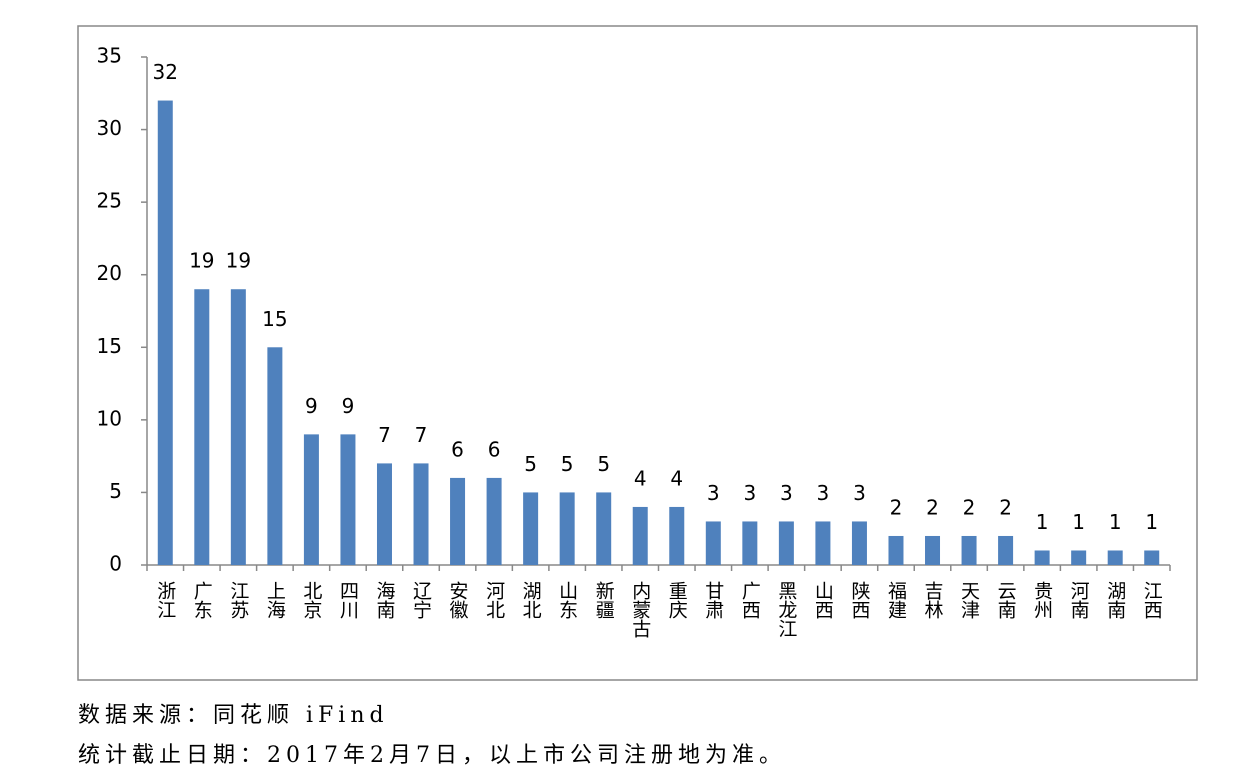 This screenshot has width=1236, height=784. What do you see at coordinates (1042, 600) in the screenshot?
I see `x-tick-label: 贵州` at bounding box center [1042, 600].